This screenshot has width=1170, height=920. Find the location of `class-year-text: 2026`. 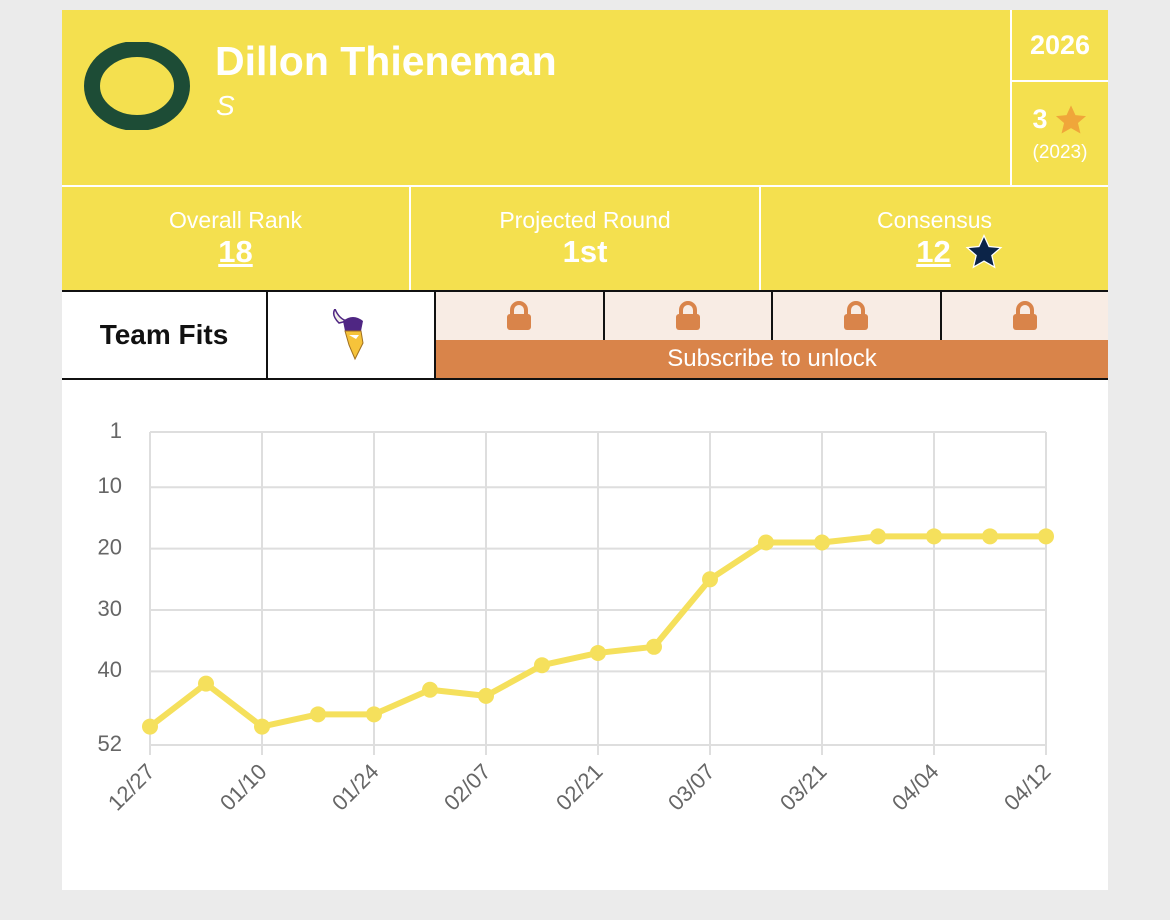

class-year-text: 2026 is located at coordinates (1060, 44).